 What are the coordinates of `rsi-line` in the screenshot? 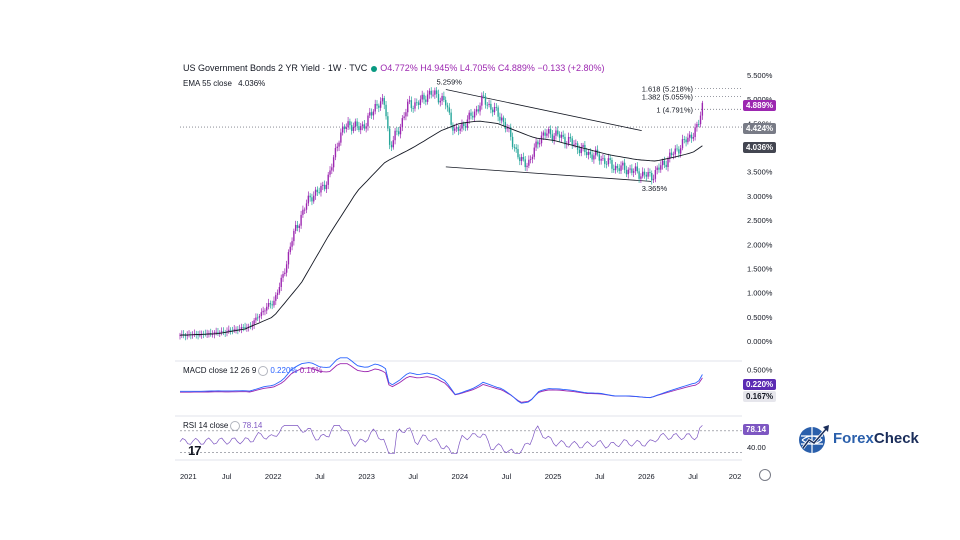 It's located at (441, 440).